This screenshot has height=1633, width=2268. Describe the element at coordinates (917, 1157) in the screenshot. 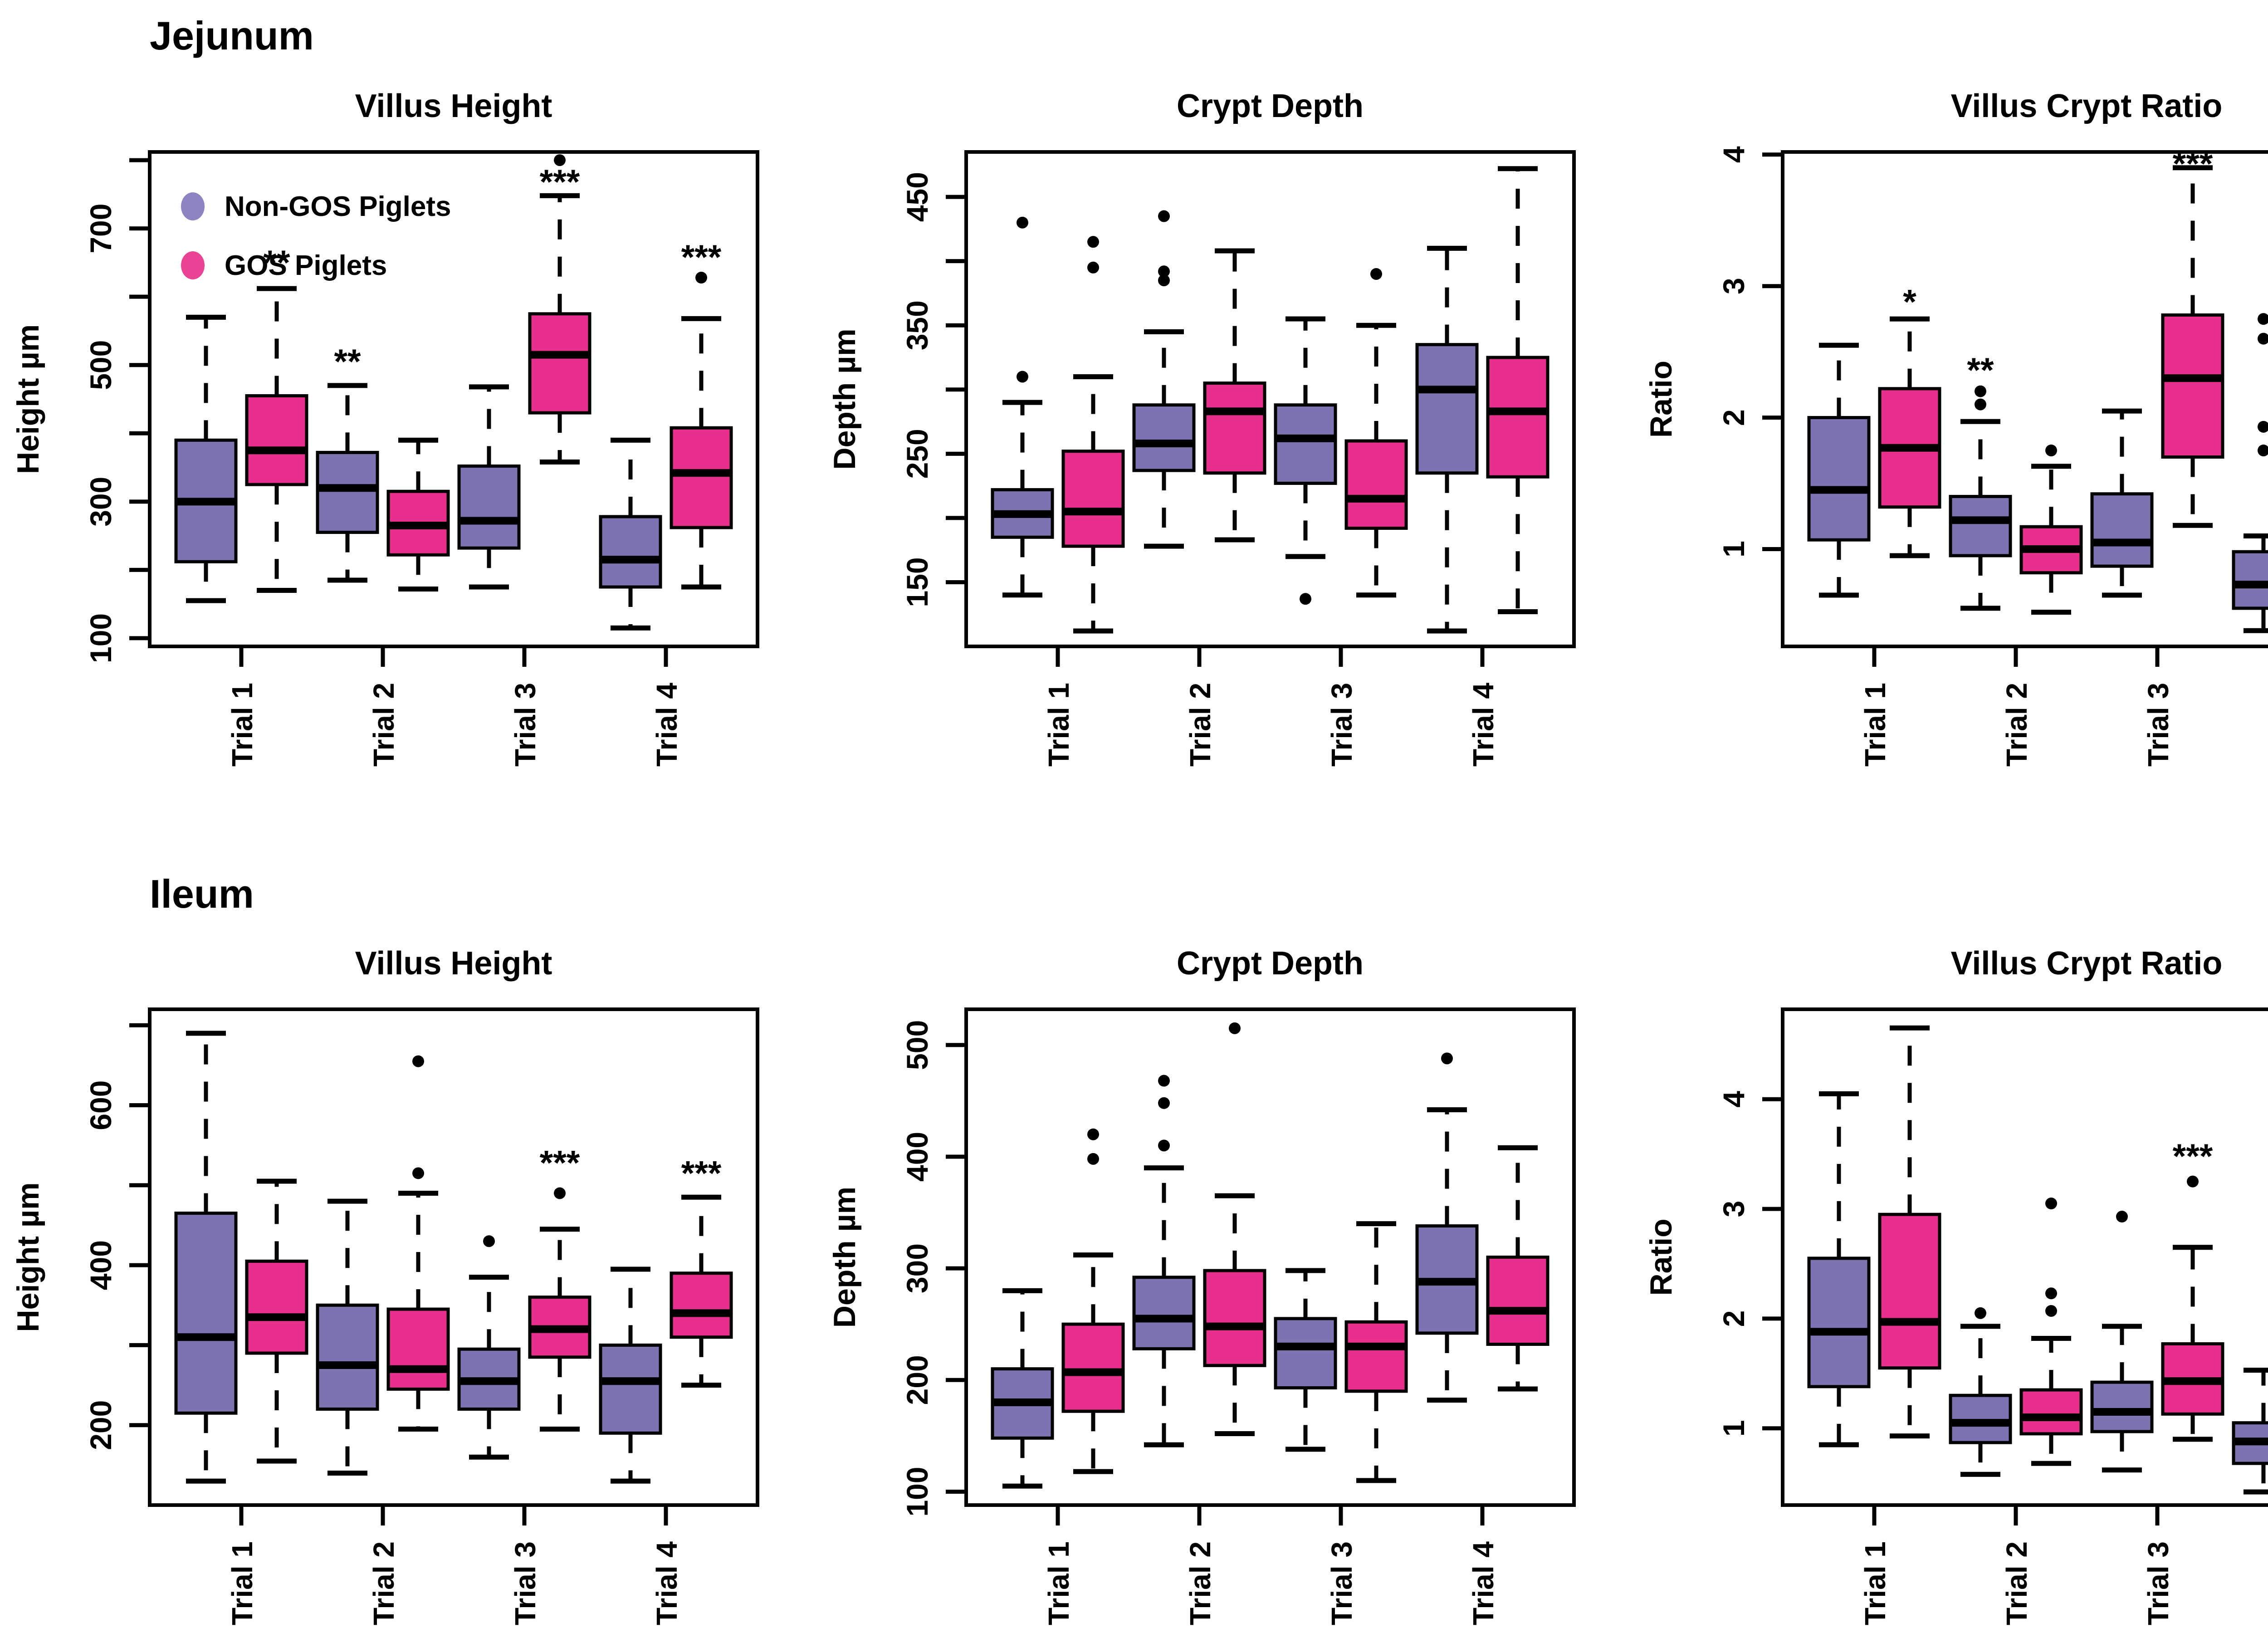

I see `y-tick-label: 400` at that location.